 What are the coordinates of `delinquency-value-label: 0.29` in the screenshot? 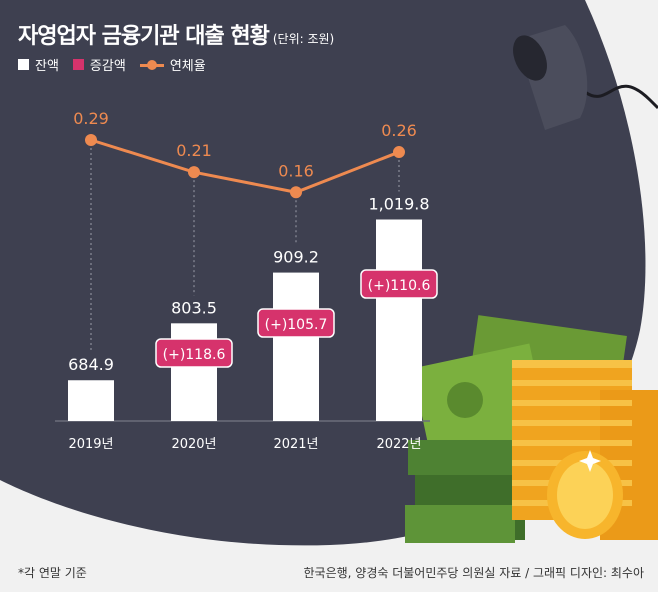 It's located at (91, 118).